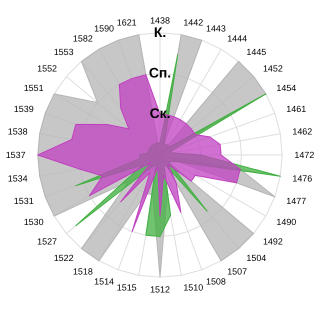 This screenshot has width=320, height=320. Describe the element at coordinates (302, 131) in the screenshot. I see `spoke-label: 1462` at that location.